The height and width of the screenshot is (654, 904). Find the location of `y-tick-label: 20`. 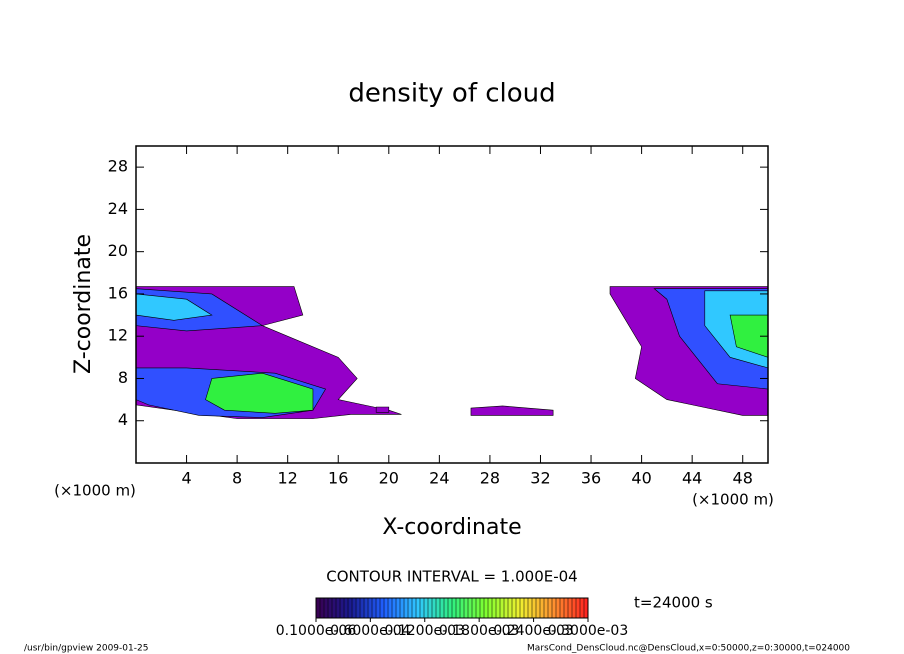

y-tick-label: 20 is located at coordinates (118, 250).